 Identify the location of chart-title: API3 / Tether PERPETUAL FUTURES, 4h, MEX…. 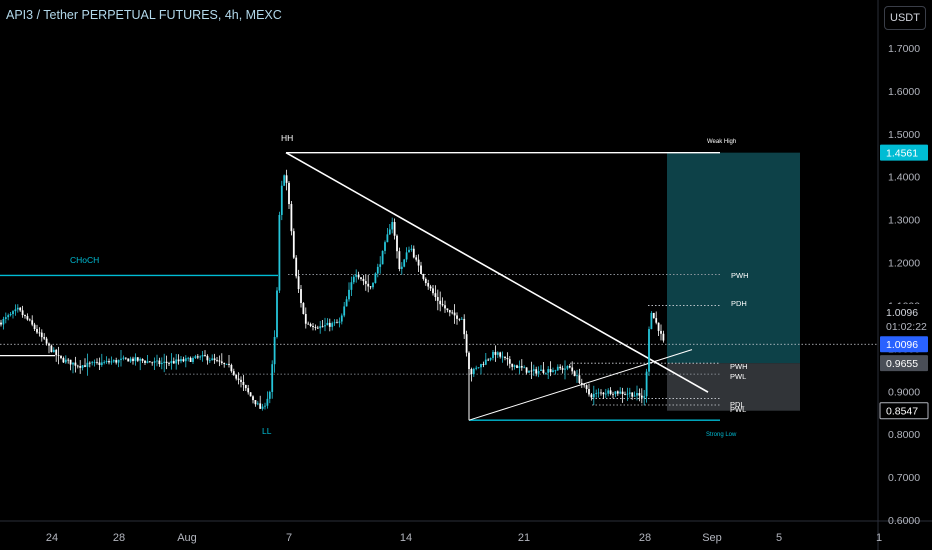
(144, 15).